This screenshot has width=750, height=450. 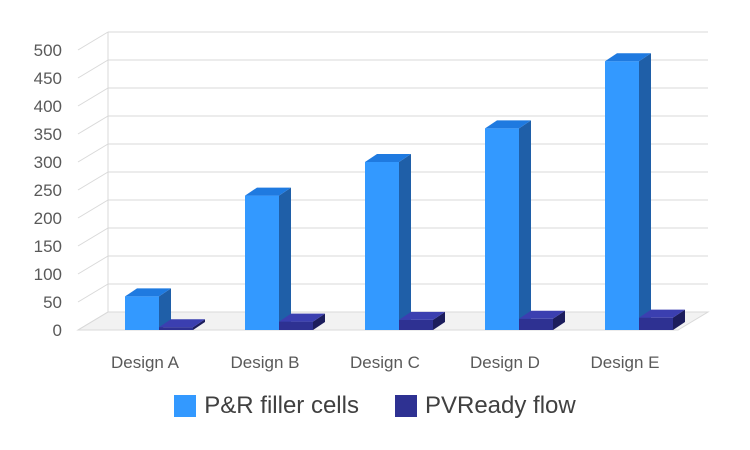 What do you see at coordinates (48, 190) in the screenshot?
I see `y-tick-label: 250` at bounding box center [48, 190].